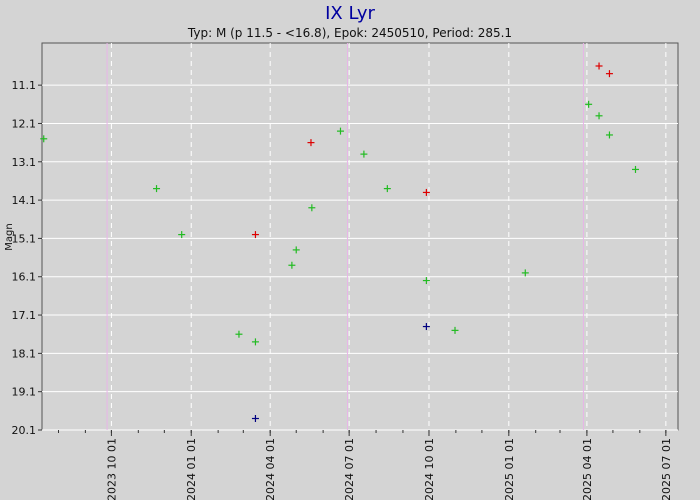 The height and width of the screenshot is (500, 700). Describe the element at coordinates (24, 277) in the screenshot. I see `y-tick-label: 16.1` at that location.